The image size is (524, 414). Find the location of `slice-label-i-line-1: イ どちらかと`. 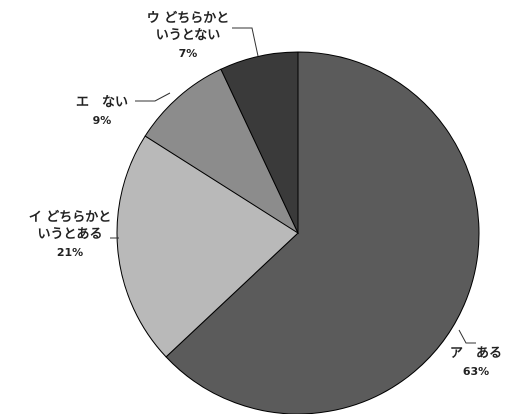

slice-label-i-line-1: イ どちらかと is located at coordinates (70, 217).